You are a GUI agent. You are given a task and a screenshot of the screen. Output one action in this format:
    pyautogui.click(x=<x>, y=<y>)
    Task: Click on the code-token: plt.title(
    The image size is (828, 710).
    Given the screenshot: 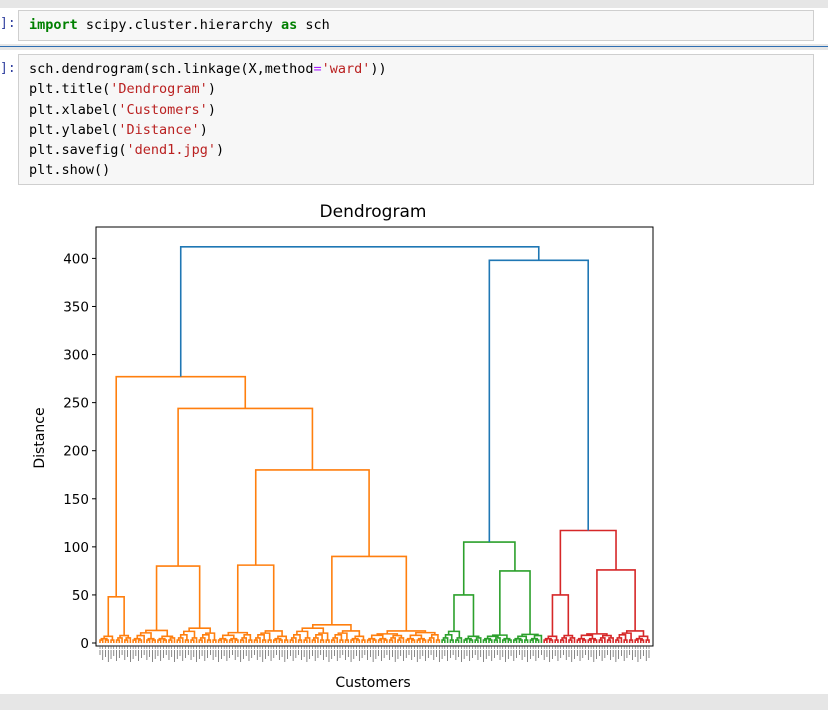 What is the action you would take?
    pyautogui.click(x=70, y=89)
    